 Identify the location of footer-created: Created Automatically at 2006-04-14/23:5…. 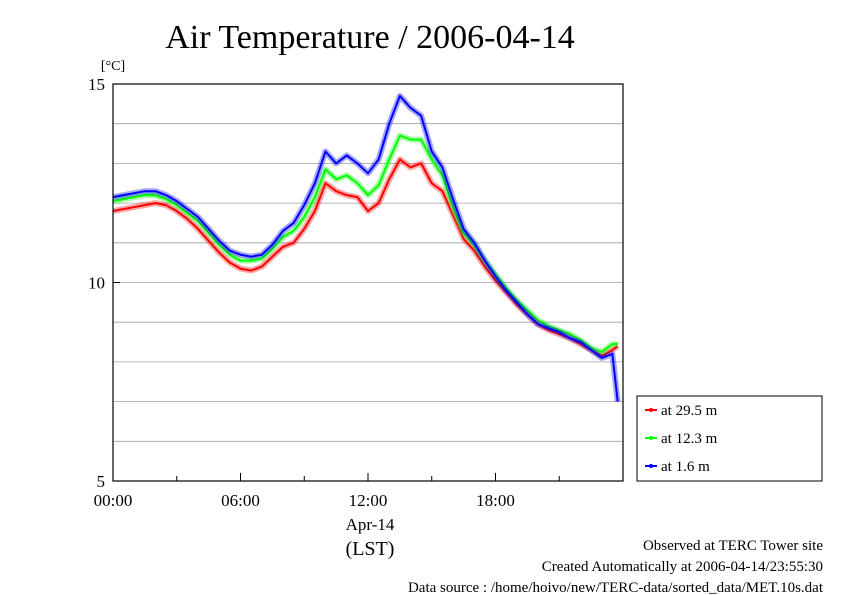
(682, 567).